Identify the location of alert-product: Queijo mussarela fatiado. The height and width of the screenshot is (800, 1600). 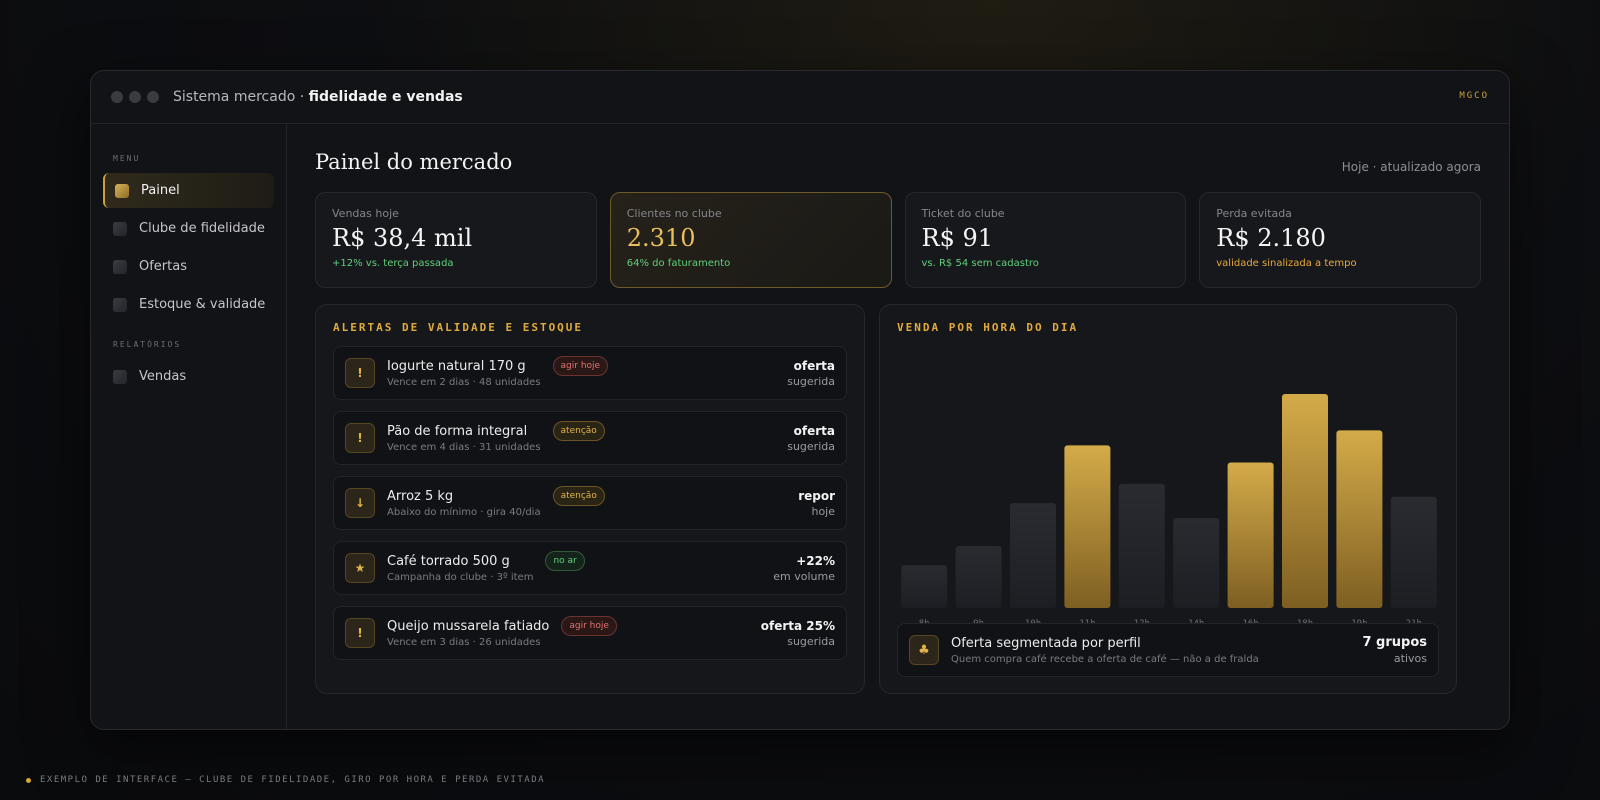
(468, 626).